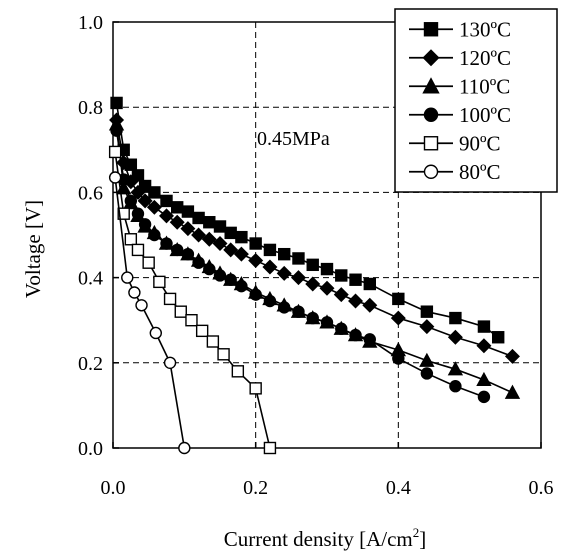  Describe the element at coordinates (90, 193) in the screenshot. I see `y-tick-label: 0.6` at that location.